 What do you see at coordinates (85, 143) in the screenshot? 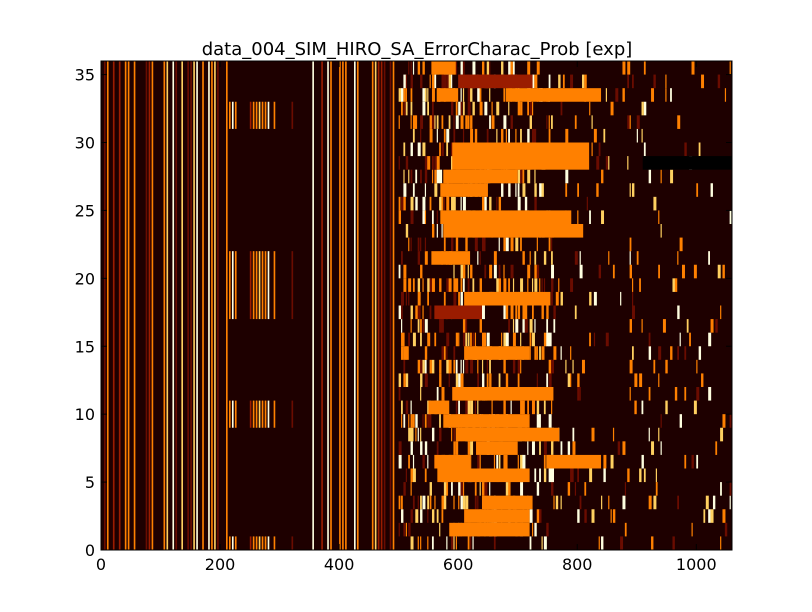
I see `y-tick-label: 30` at bounding box center [85, 143].